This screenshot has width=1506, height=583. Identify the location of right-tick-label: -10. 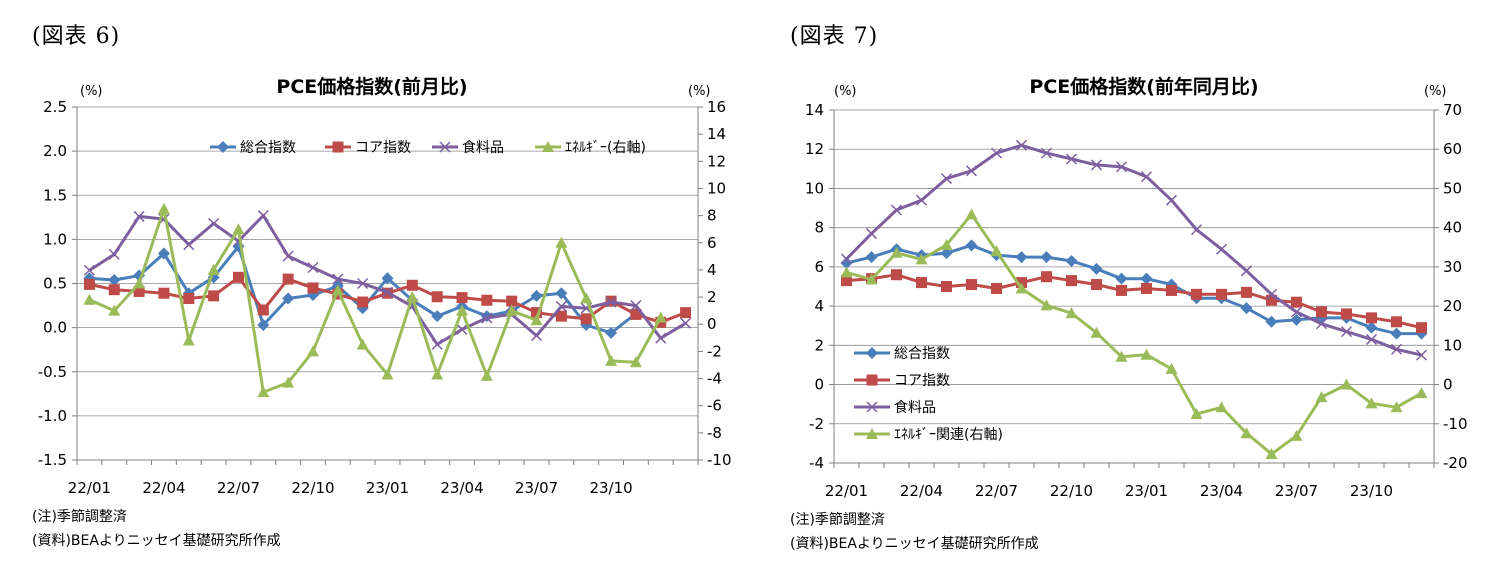
(1455, 424).